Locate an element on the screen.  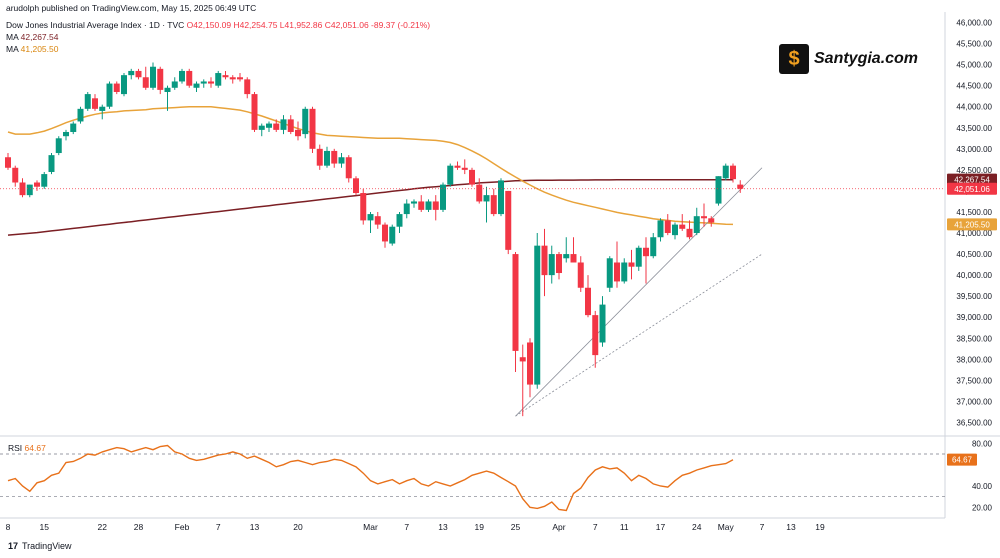
low-value: L41,952.86 is located at coordinates (301, 25).